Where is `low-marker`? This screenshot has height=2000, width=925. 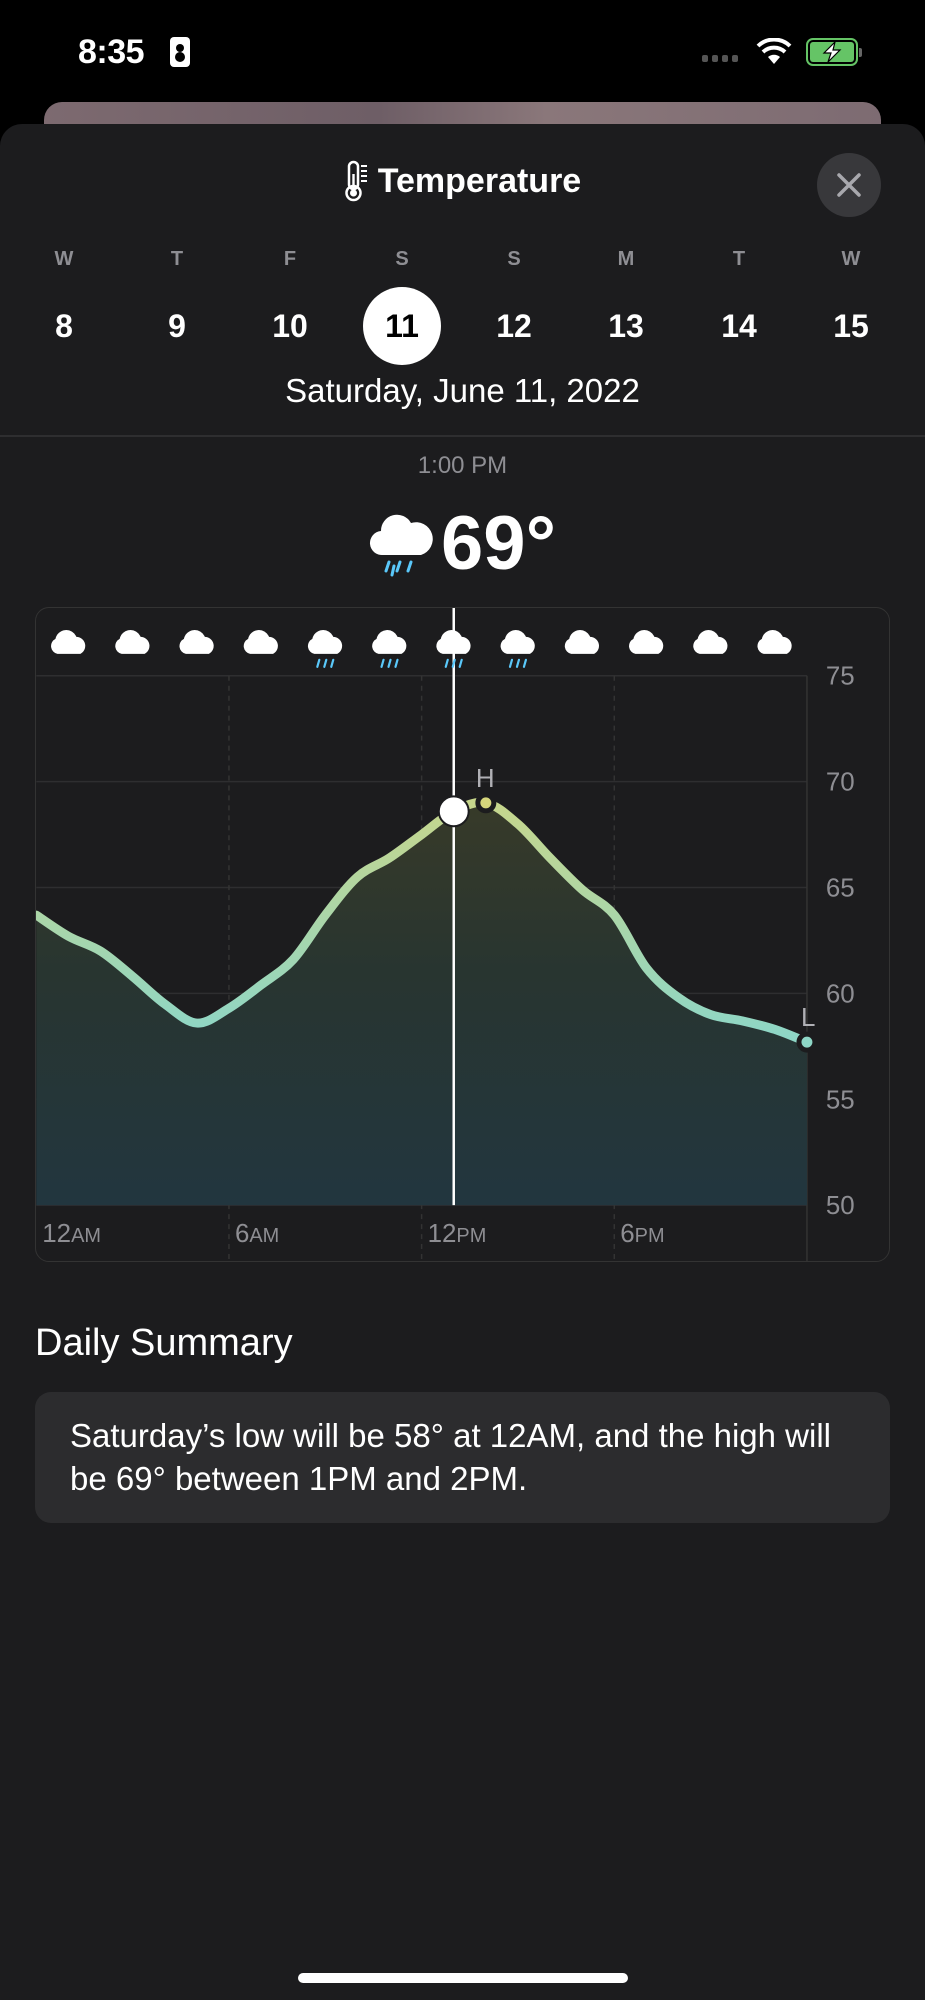 low-marker is located at coordinates (807, 1042).